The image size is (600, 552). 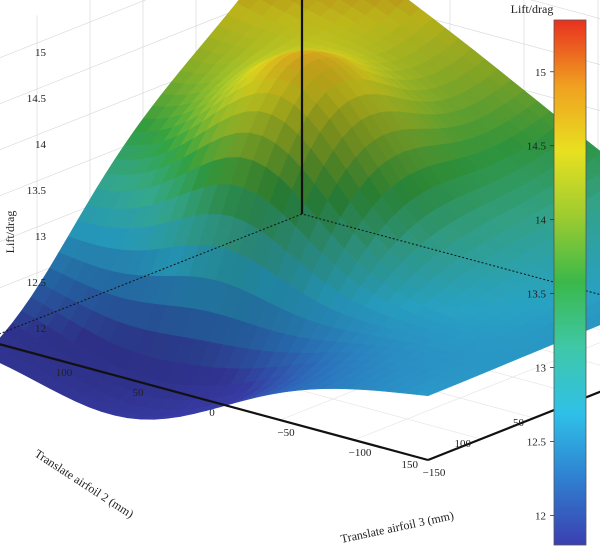 I want to click on x-tick-label: −50, so click(x=286, y=433).